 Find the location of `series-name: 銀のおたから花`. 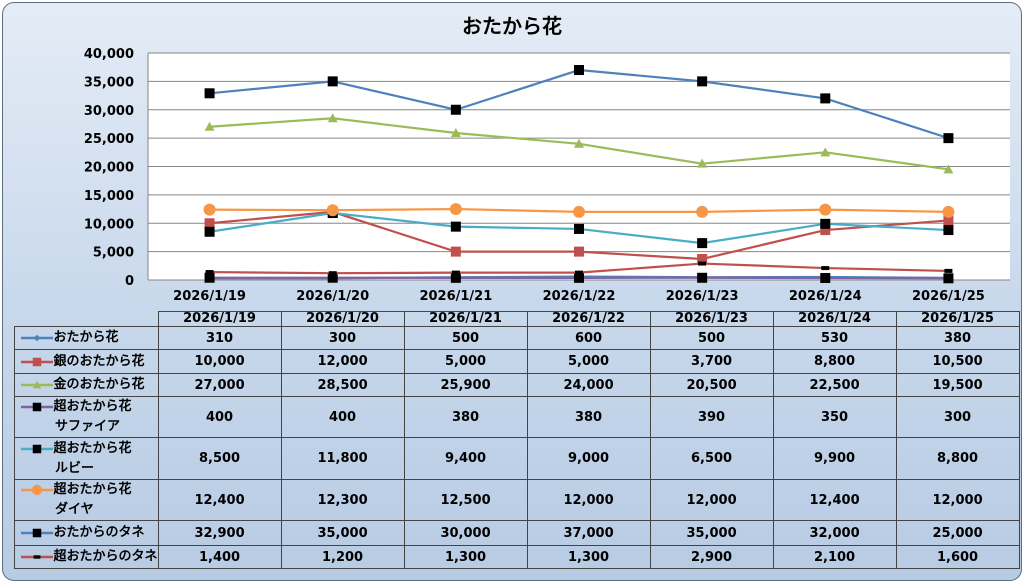

series-name: 銀のおたから花 is located at coordinates (99, 361).